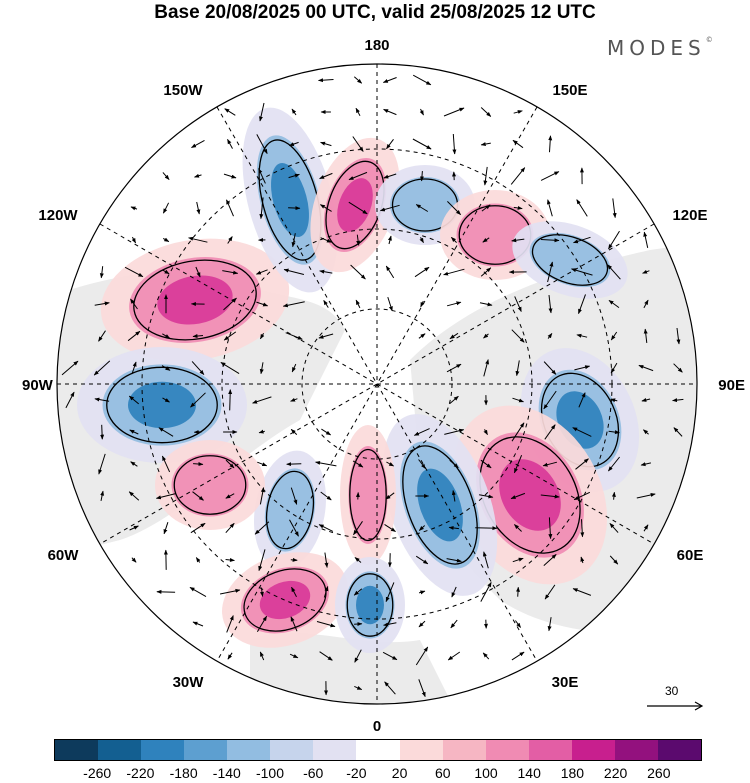  Describe the element at coordinates (210, 485) in the screenshot. I see `anomaly-high-labrador` at that location.